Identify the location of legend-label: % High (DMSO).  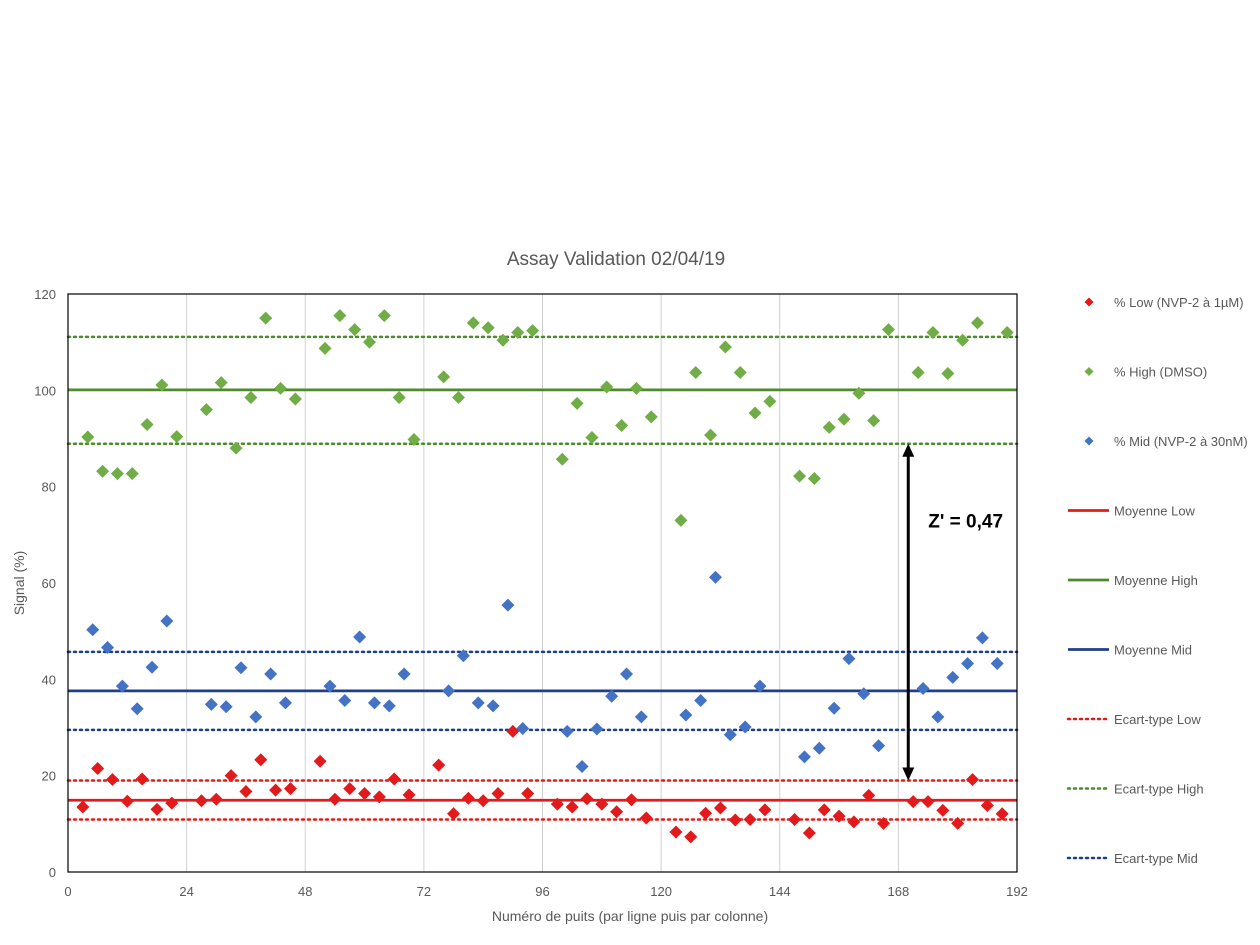
(1160, 372).